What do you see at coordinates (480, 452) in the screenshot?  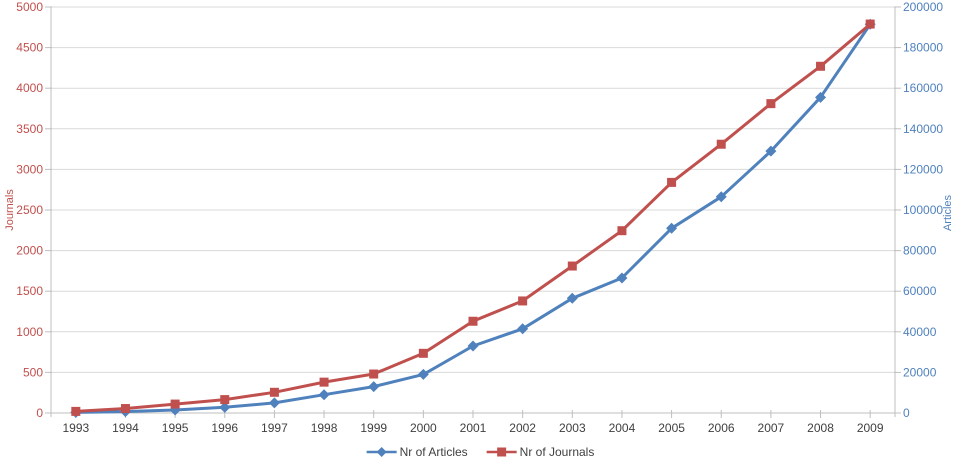 I see `legend: Nr of Articles Nr of Journals` at bounding box center [480, 452].